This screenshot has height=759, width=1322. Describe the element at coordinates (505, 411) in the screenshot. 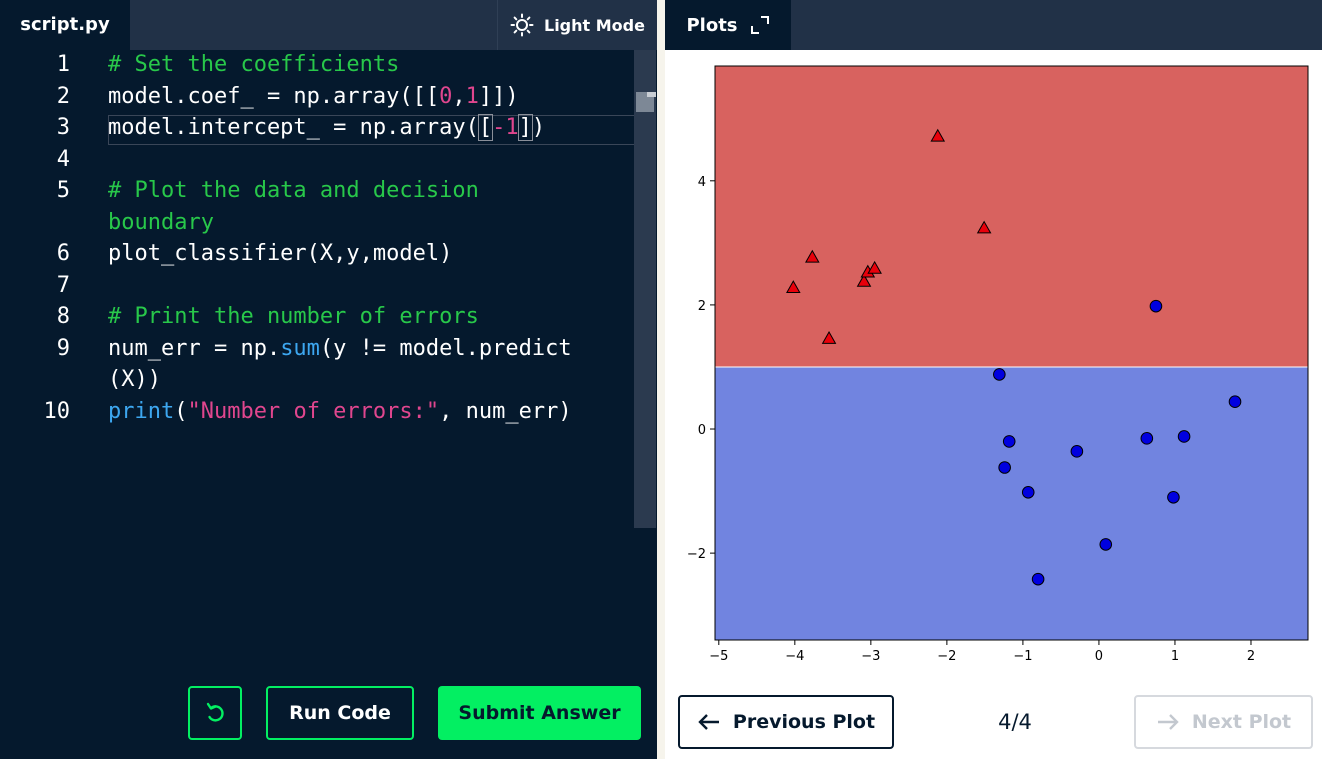

I see `code-token: , num_err)` at that location.